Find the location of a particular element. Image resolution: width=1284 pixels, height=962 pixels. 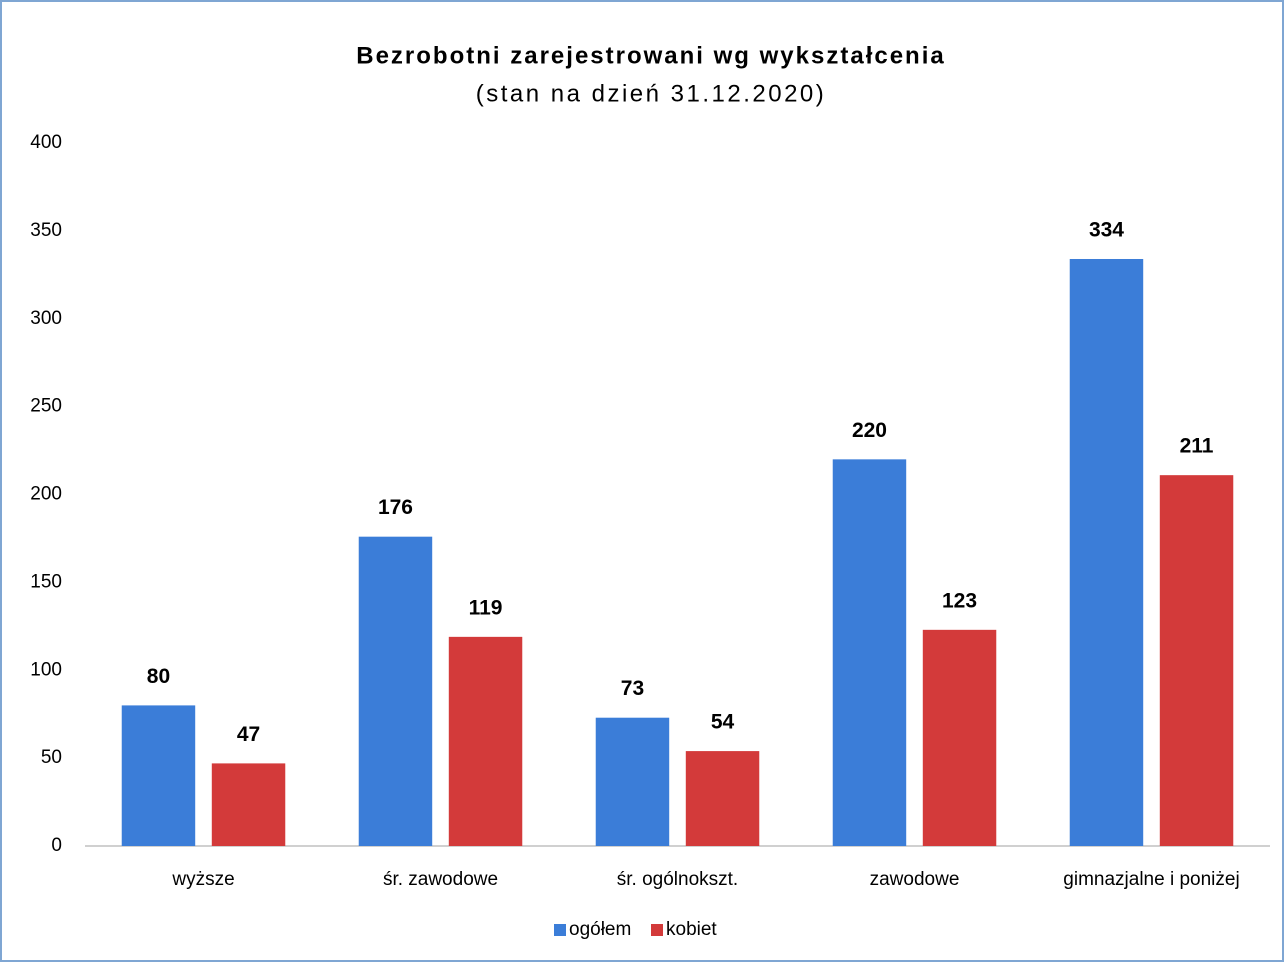

value-label: 54 is located at coordinates (723, 722).